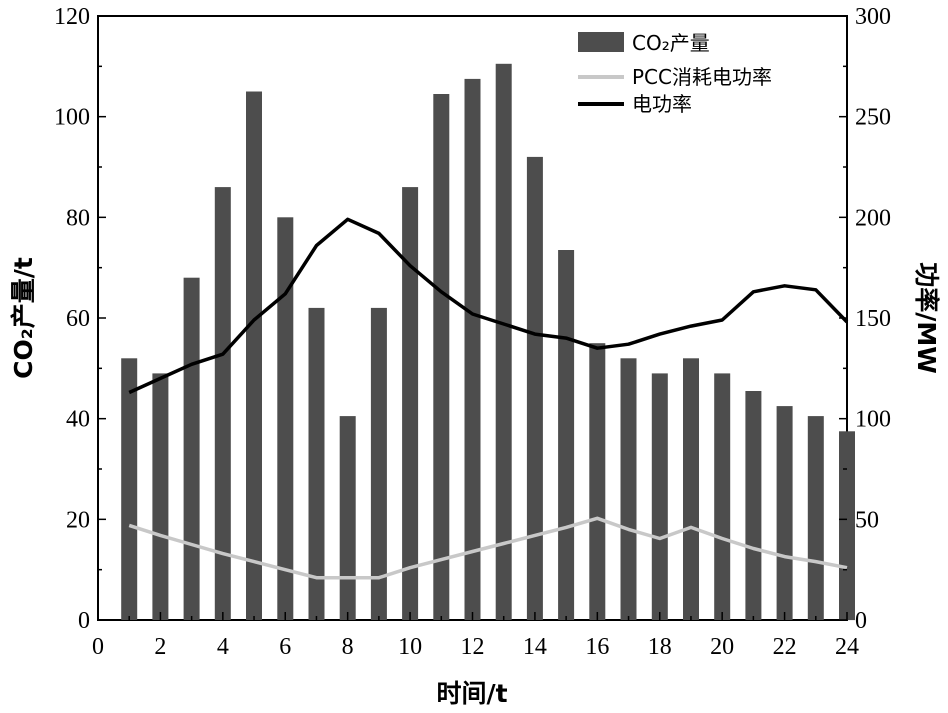  Describe the element at coordinates (78, 520) in the screenshot. I see `y-left-tick-label: 20` at that location.